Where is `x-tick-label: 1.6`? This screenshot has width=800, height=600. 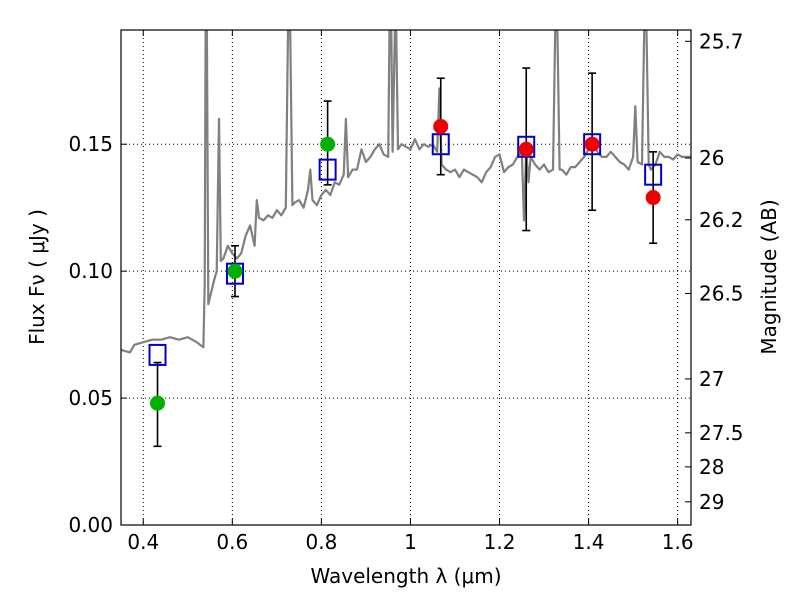 x-tick-label: 1.6 is located at coordinates (678, 542).